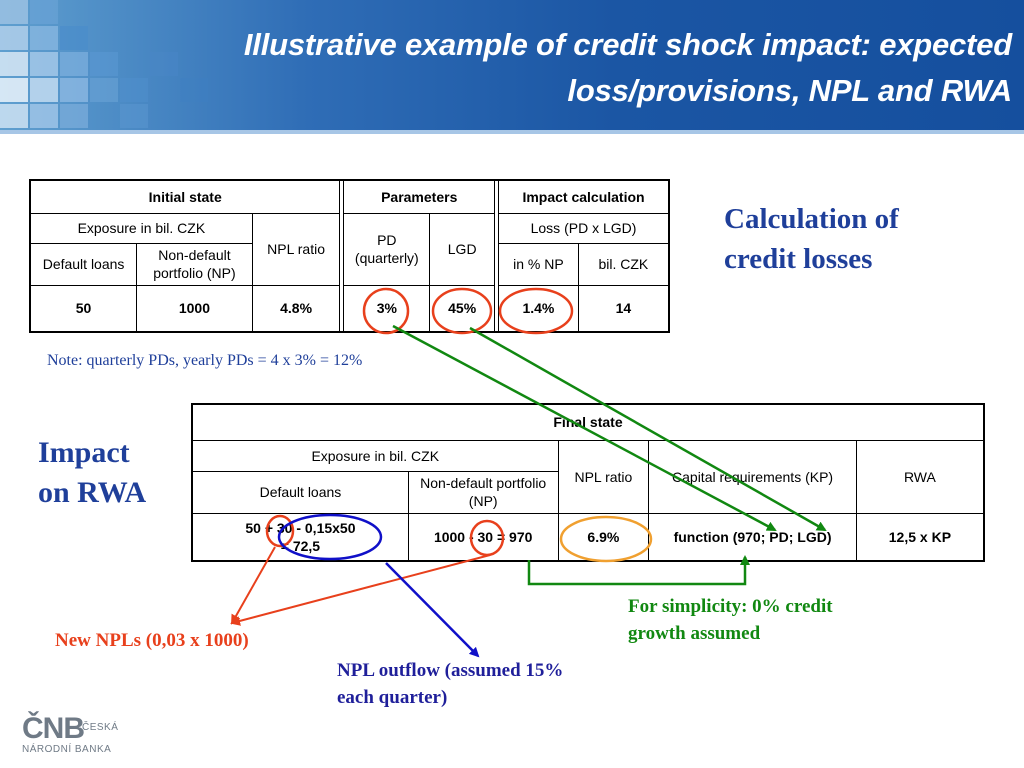 The height and width of the screenshot is (768, 1024). Describe the element at coordinates (185, 196) in the screenshot. I see `header-initial-state: Initial state` at that location.